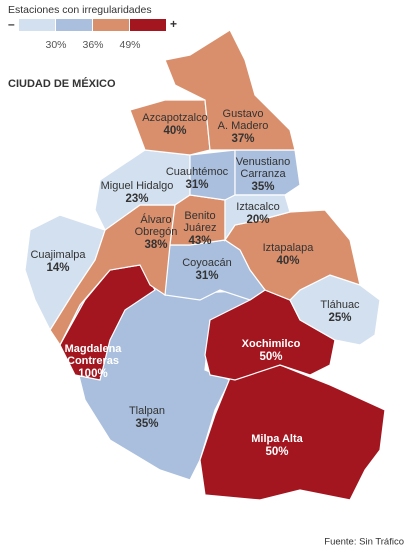 Image resolution: width=414 pixels, height=555 pixels. I want to click on district-value: 25%, so click(339, 318).